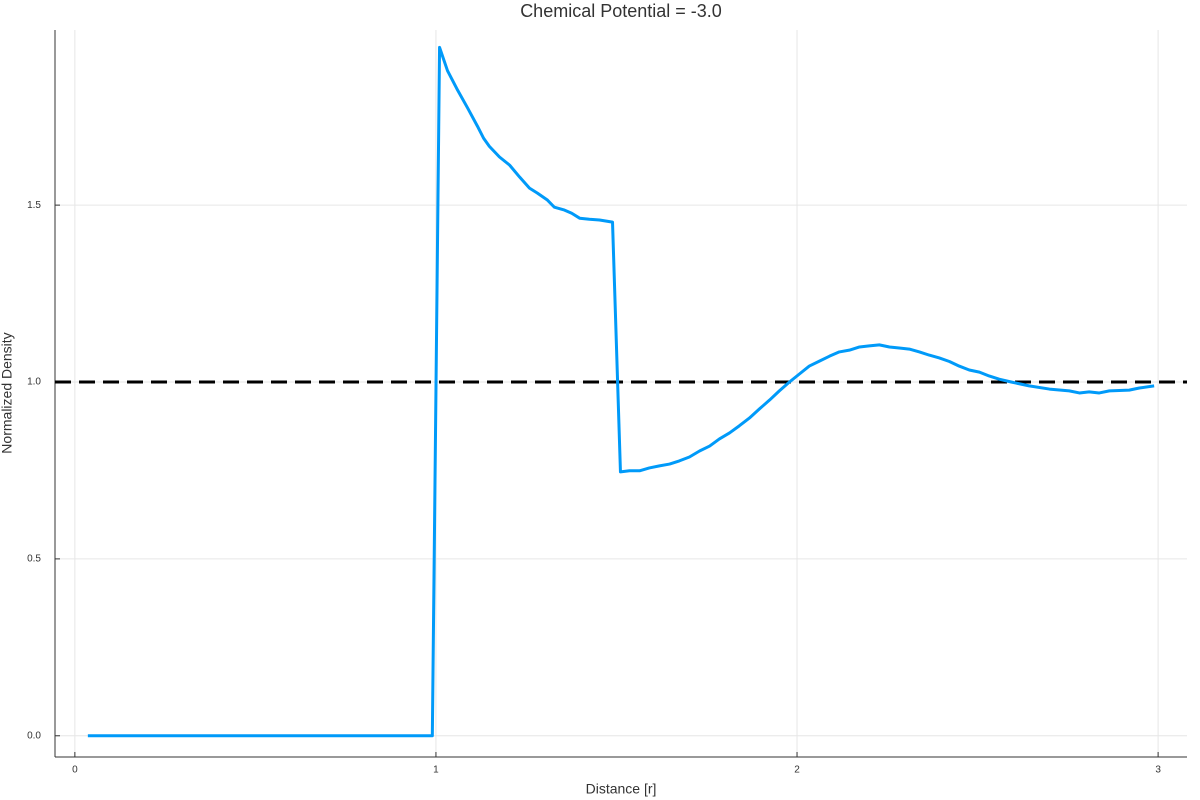  Describe the element at coordinates (1158, 770) in the screenshot. I see `x-tick-label: 3` at that location.